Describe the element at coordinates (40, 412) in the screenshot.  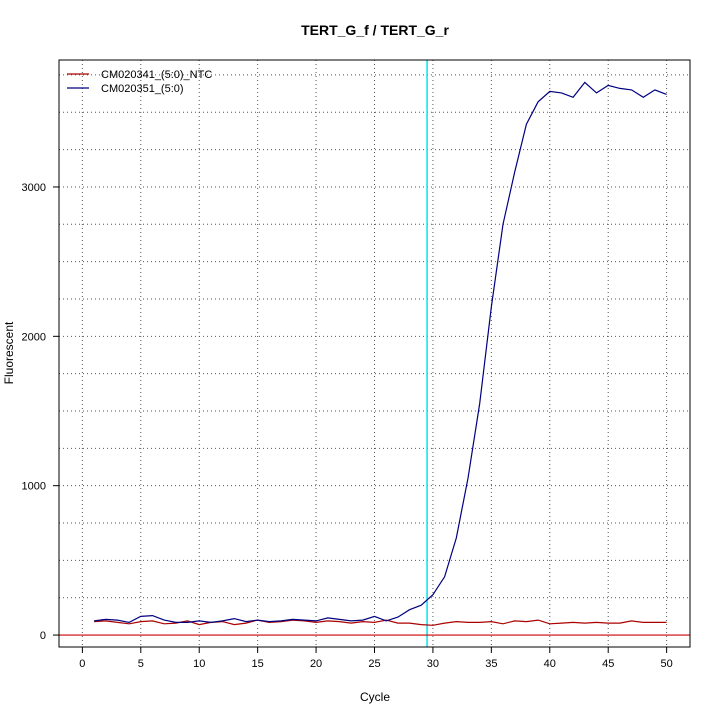
I see `y-axis: 0 1000 2000 3000` at that location.